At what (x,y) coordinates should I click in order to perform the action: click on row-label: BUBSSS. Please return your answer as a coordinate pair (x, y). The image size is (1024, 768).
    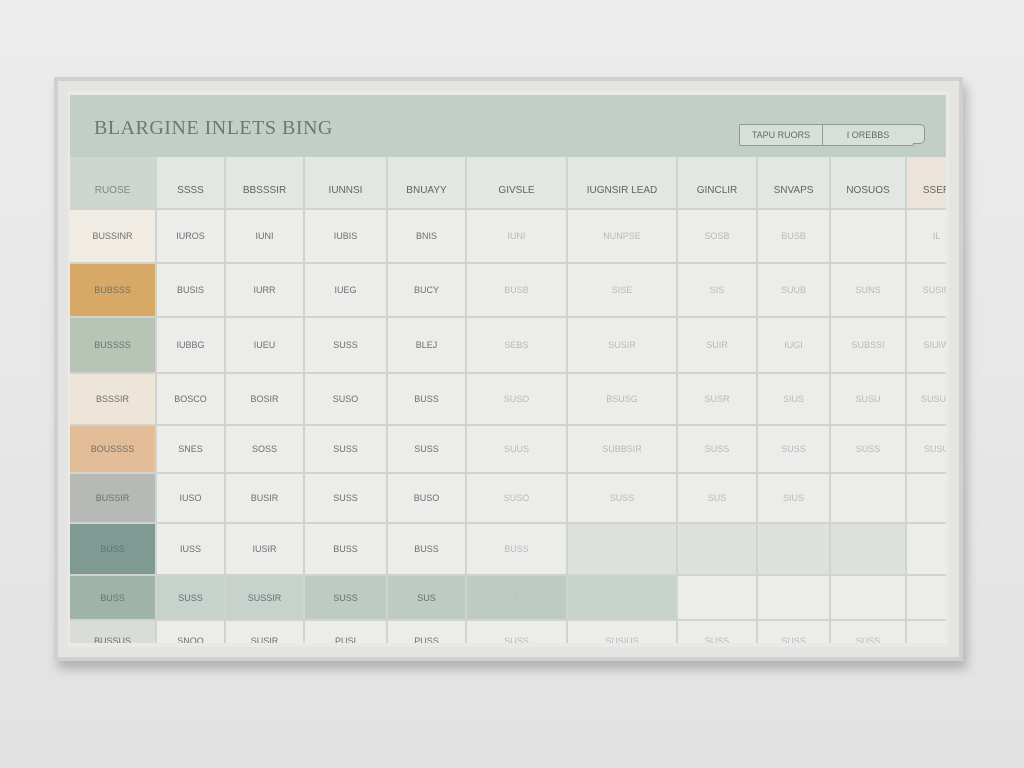
    Looking at the image, I should click on (112, 290).